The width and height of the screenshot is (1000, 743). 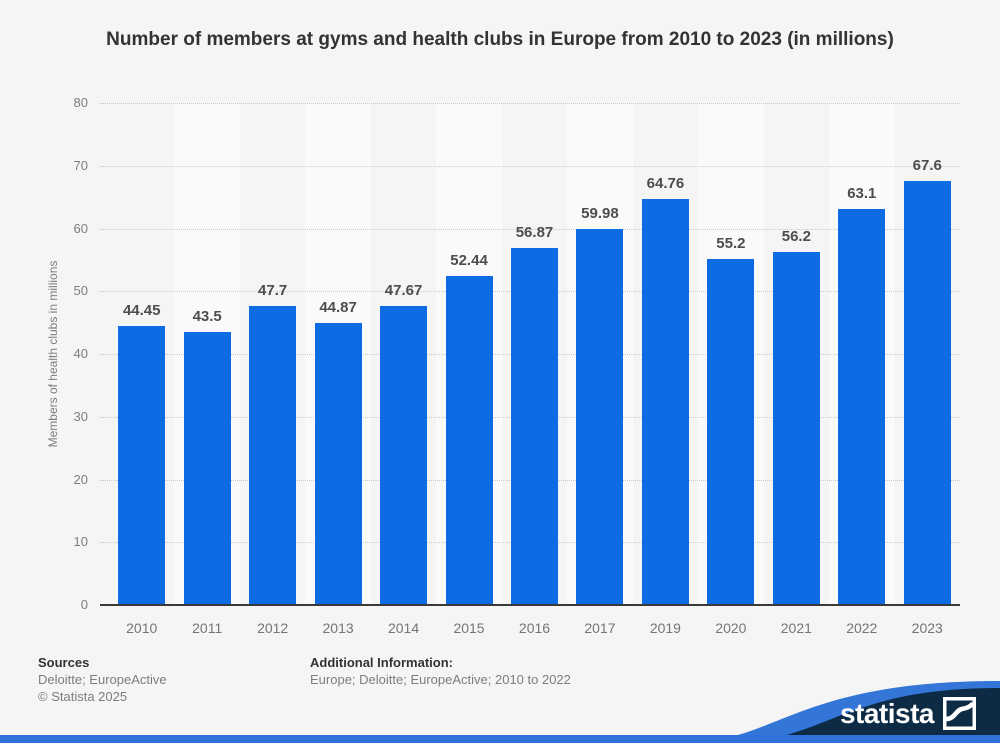 I want to click on x-tick-label: 2022, so click(x=862, y=628).